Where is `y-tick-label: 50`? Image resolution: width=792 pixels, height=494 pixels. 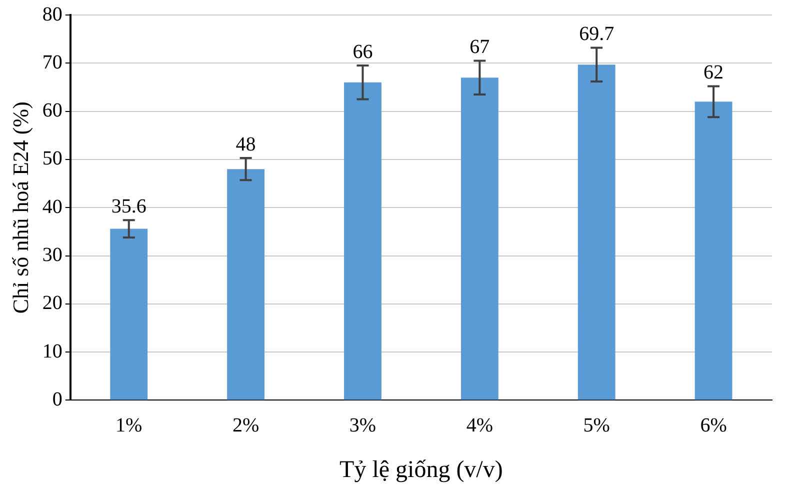 y-tick-label: 50 is located at coordinates (52, 159).